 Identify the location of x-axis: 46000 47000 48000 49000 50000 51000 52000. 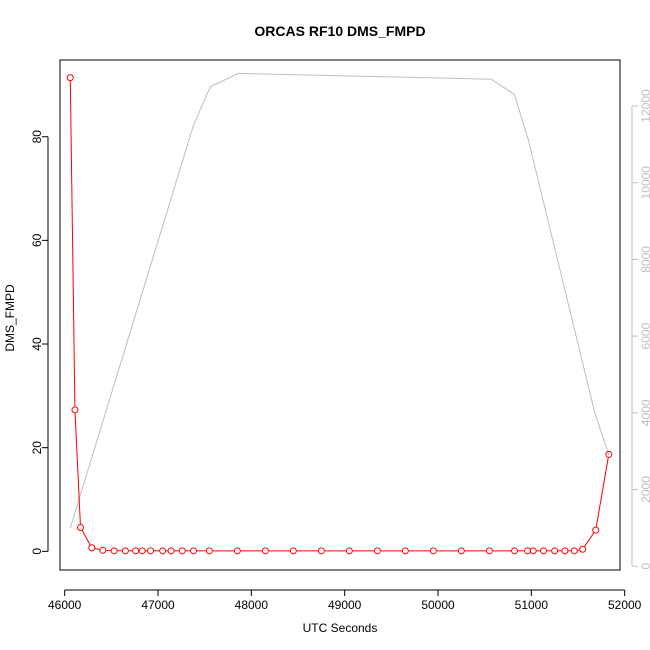
(345, 600).